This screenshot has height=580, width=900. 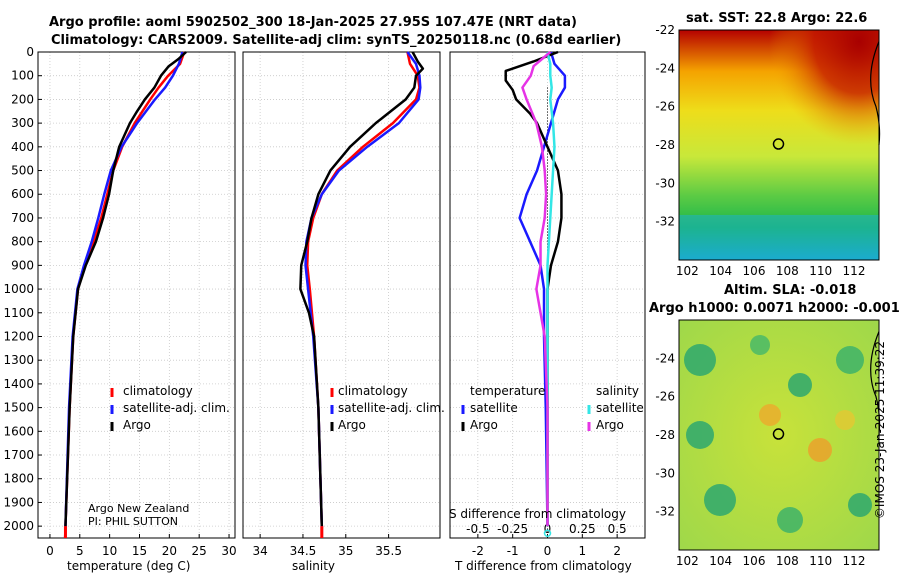 What do you see at coordinates (22, 265) in the screenshot?
I see `y-tick-label: 900` at bounding box center [22, 265].